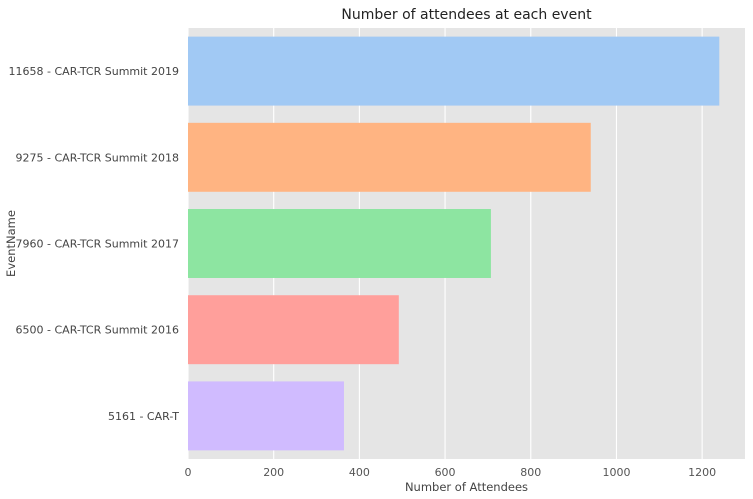 This screenshot has height=499, width=753. I want to click on y-tick-label: 7960 - CAR-TCR Summit 2017, so click(97, 244).